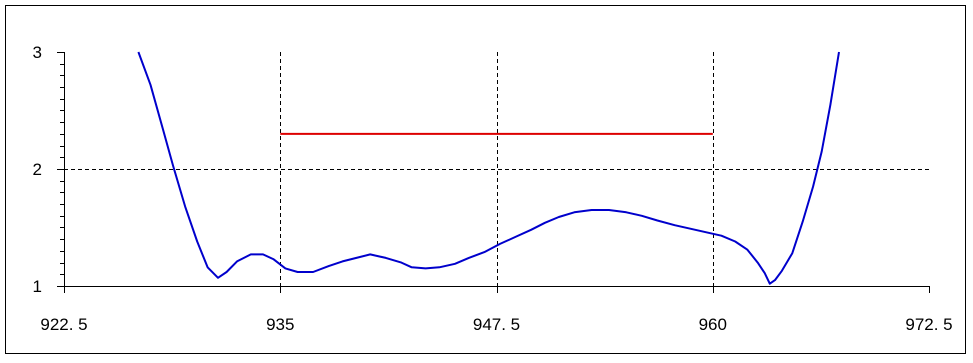 The width and height of the screenshot is (973, 363). I want to click on x-tick-label: 947. 5, so click(496, 324).